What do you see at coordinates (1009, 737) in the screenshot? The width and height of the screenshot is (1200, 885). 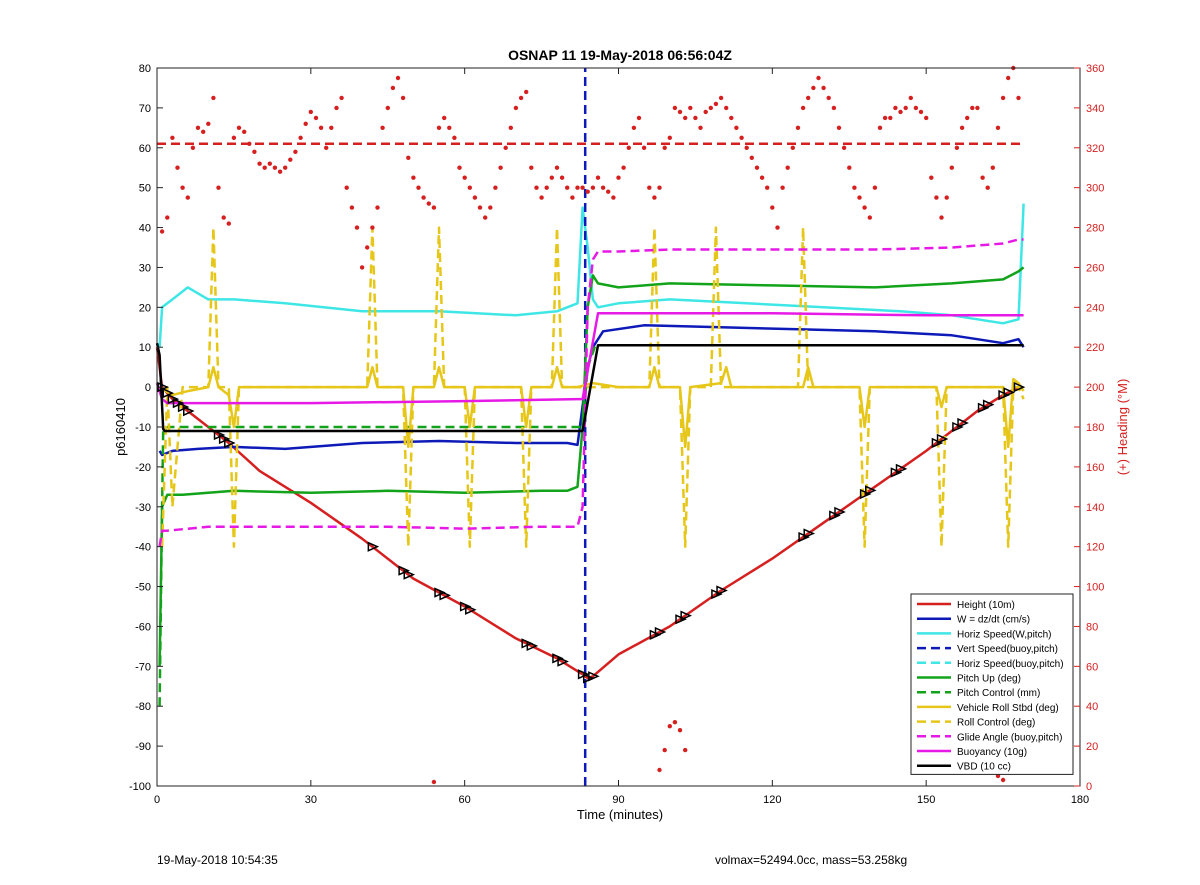 I see `legend-label: Glide Angle (buoy,pitch)` at bounding box center [1009, 737].